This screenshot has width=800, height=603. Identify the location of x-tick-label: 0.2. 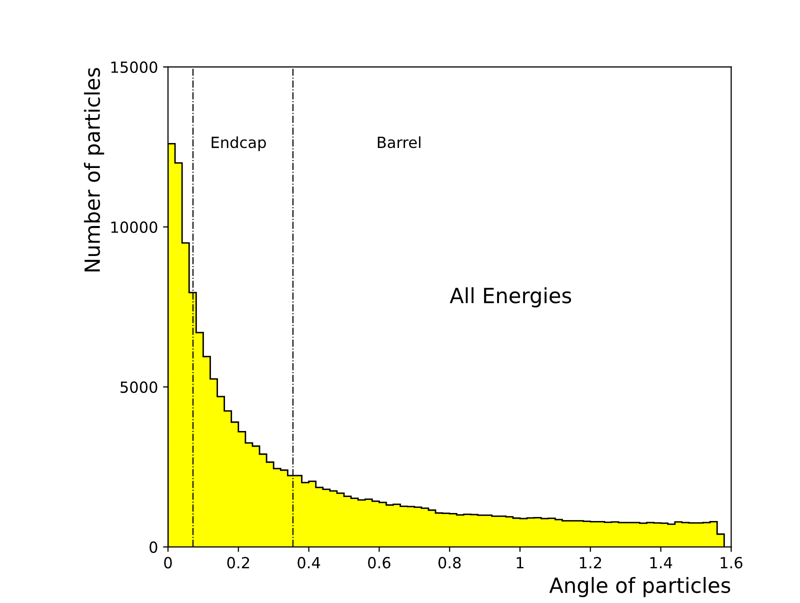
(238, 562).